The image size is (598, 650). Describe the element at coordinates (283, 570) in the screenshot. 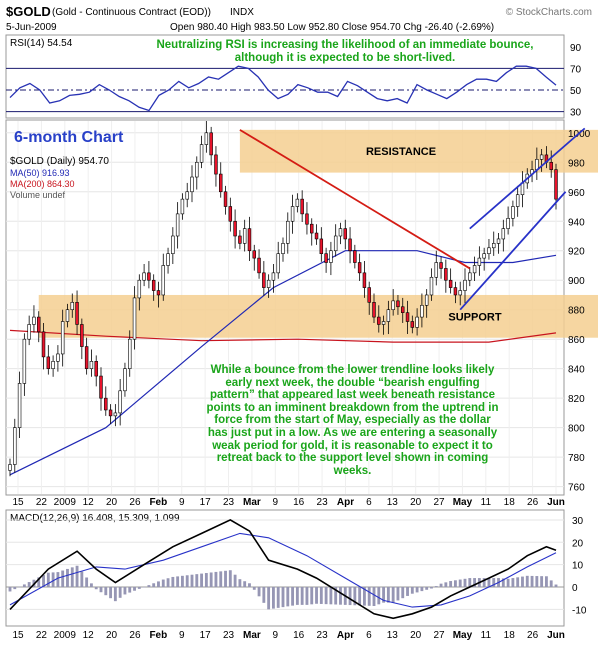

I see `macd-signal-line` at that location.